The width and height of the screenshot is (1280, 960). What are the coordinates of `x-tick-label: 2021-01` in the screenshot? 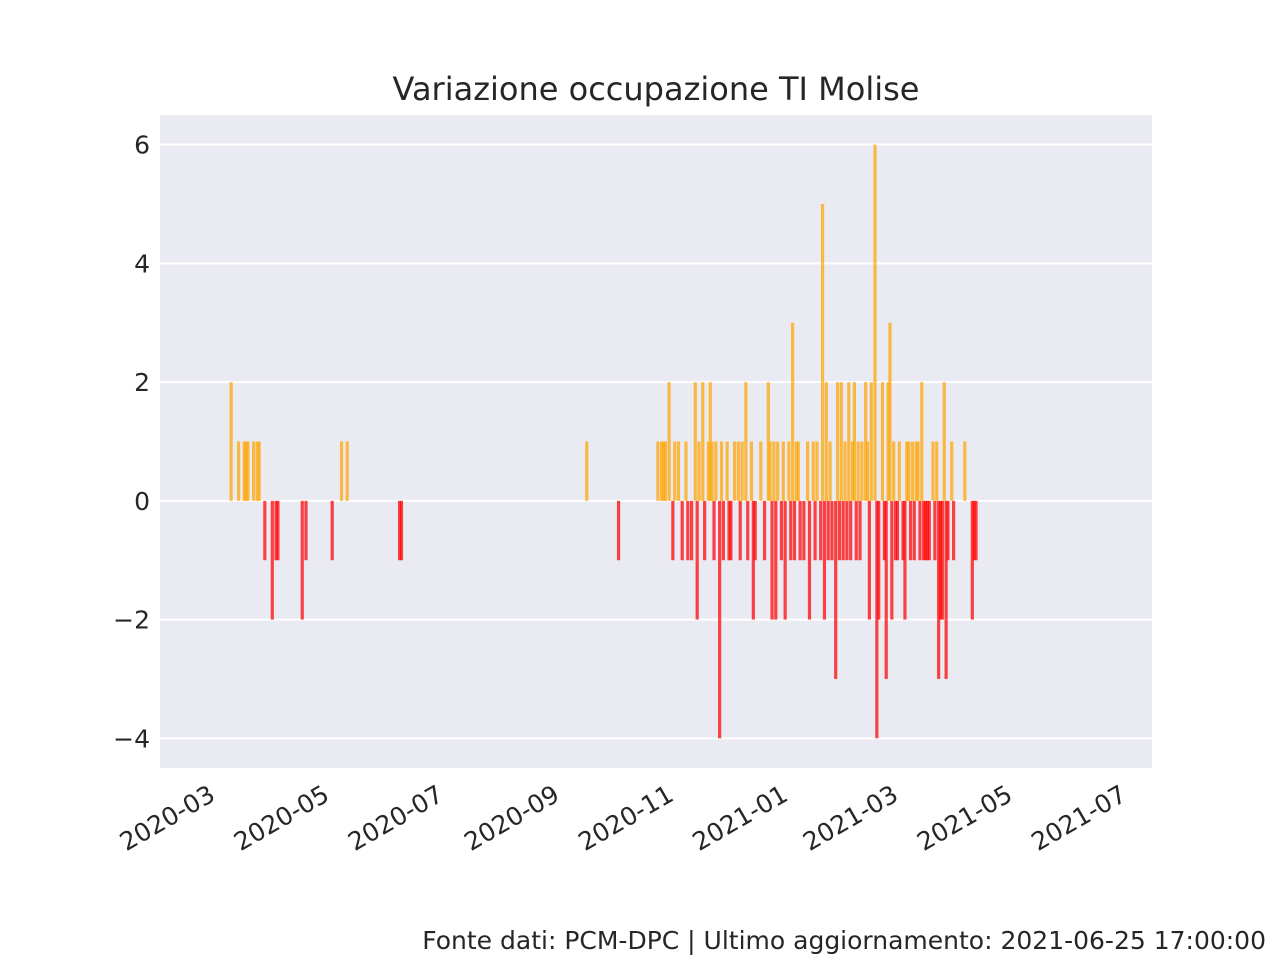 It's located at (740, 817).